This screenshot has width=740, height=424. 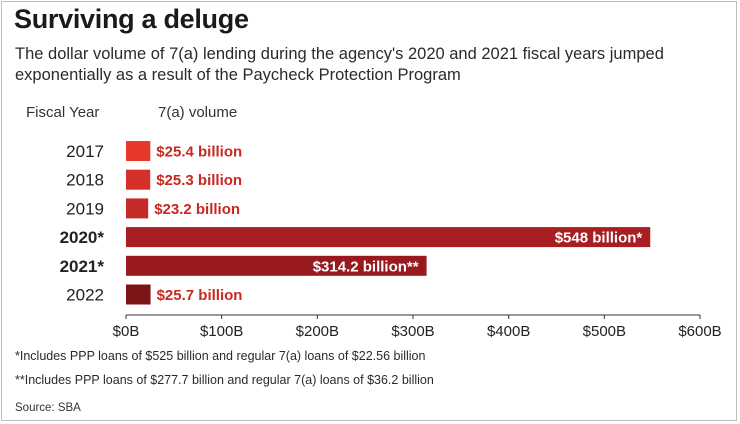 I want to click on category-label: 2018, so click(x=85, y=180).